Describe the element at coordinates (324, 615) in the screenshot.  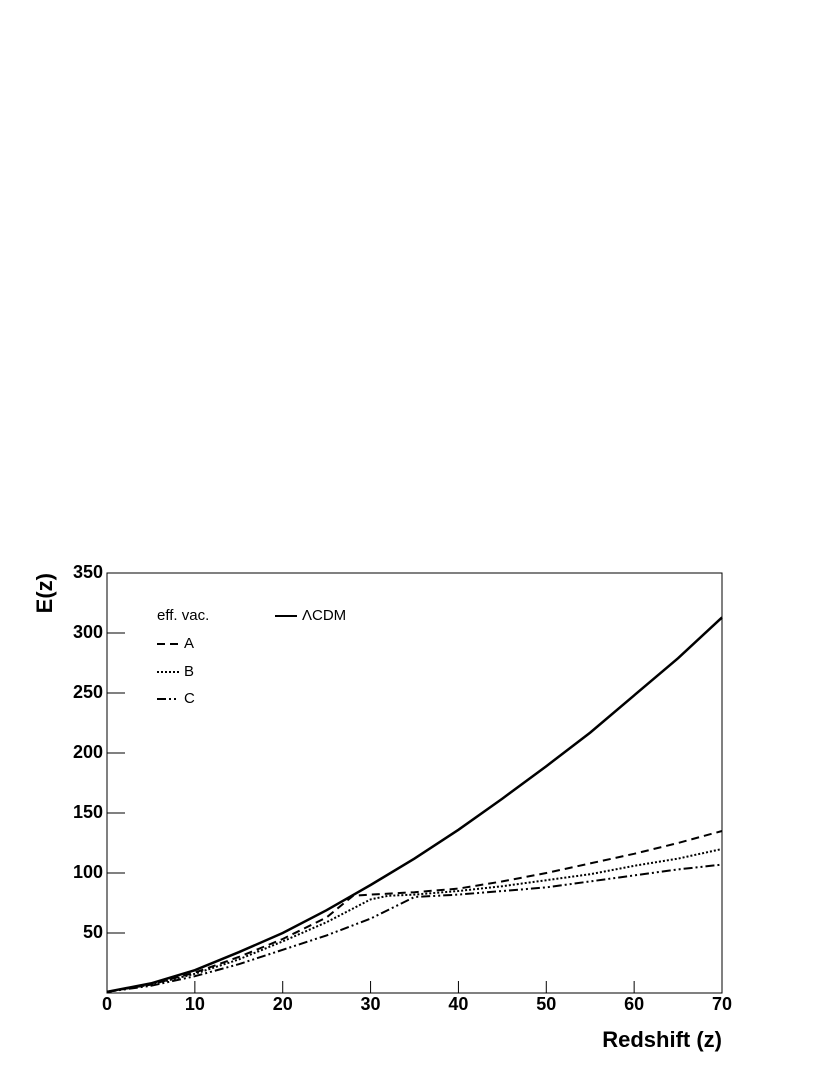
I see `legend-label: ΛCDM` at that location.